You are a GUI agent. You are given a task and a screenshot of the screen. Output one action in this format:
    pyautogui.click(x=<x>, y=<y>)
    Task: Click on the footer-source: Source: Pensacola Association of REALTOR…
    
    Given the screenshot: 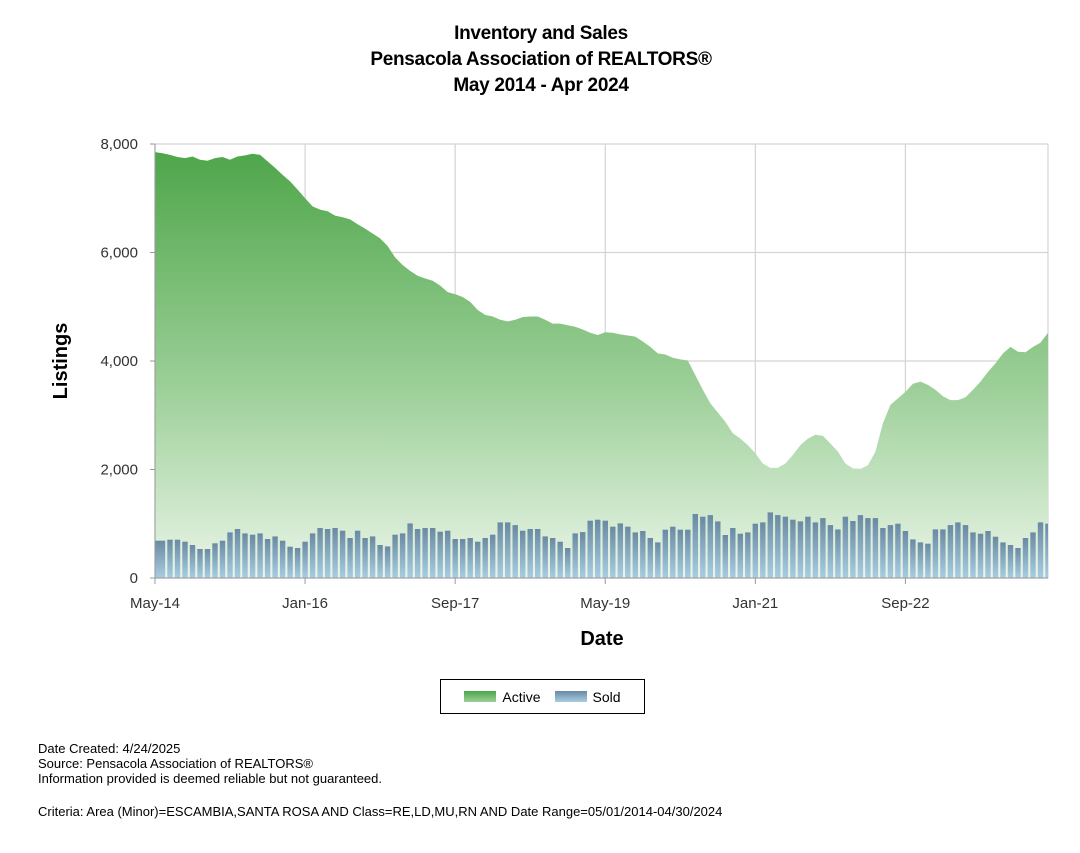 What is the action you would take?
    pyautogui.click(x=176, y=763)
    